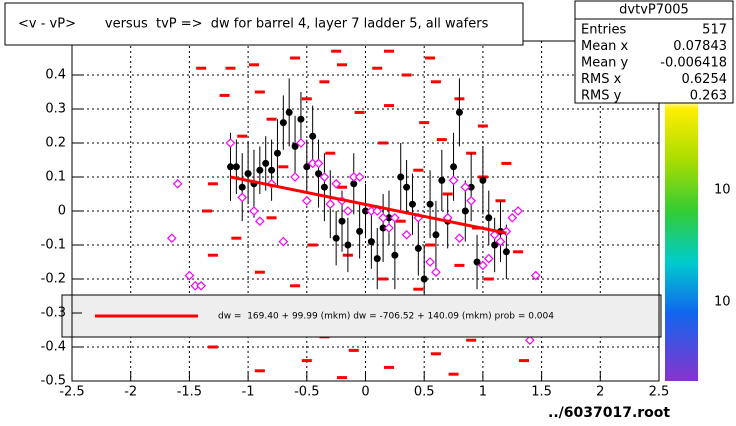 The image size is (736, 426). Describe the element at coordinates (53, 245) in the screenshot. I see `y-tick-label: -0.1` at that location.